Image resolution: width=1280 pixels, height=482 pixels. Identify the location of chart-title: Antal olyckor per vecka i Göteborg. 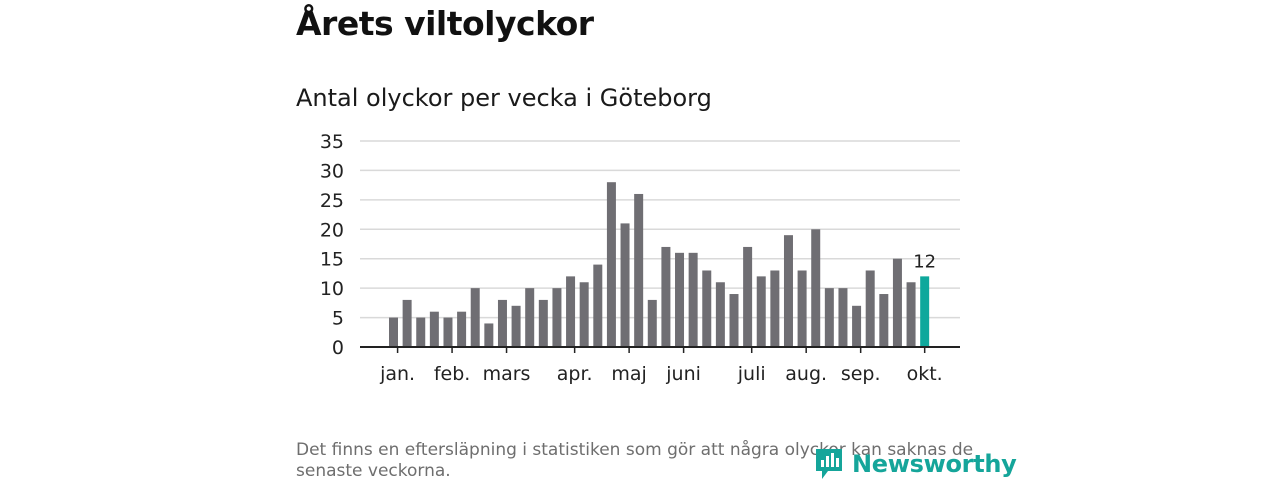
(504, 98).